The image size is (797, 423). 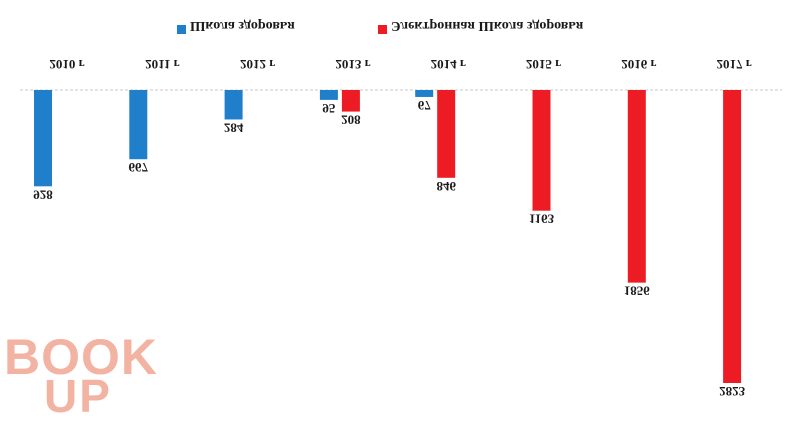 What do you see at coordinates (257, 64) in the screenshot?
I see `category-label: 2012 г` at bounding box center [257, 64].